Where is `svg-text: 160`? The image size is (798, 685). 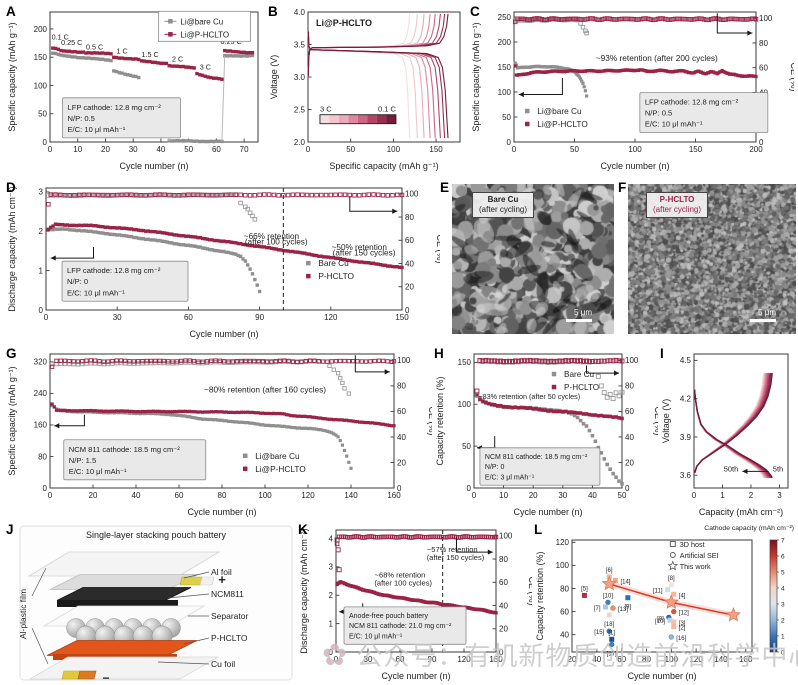 svg-text: 160 is located at coordinates (394, 495).